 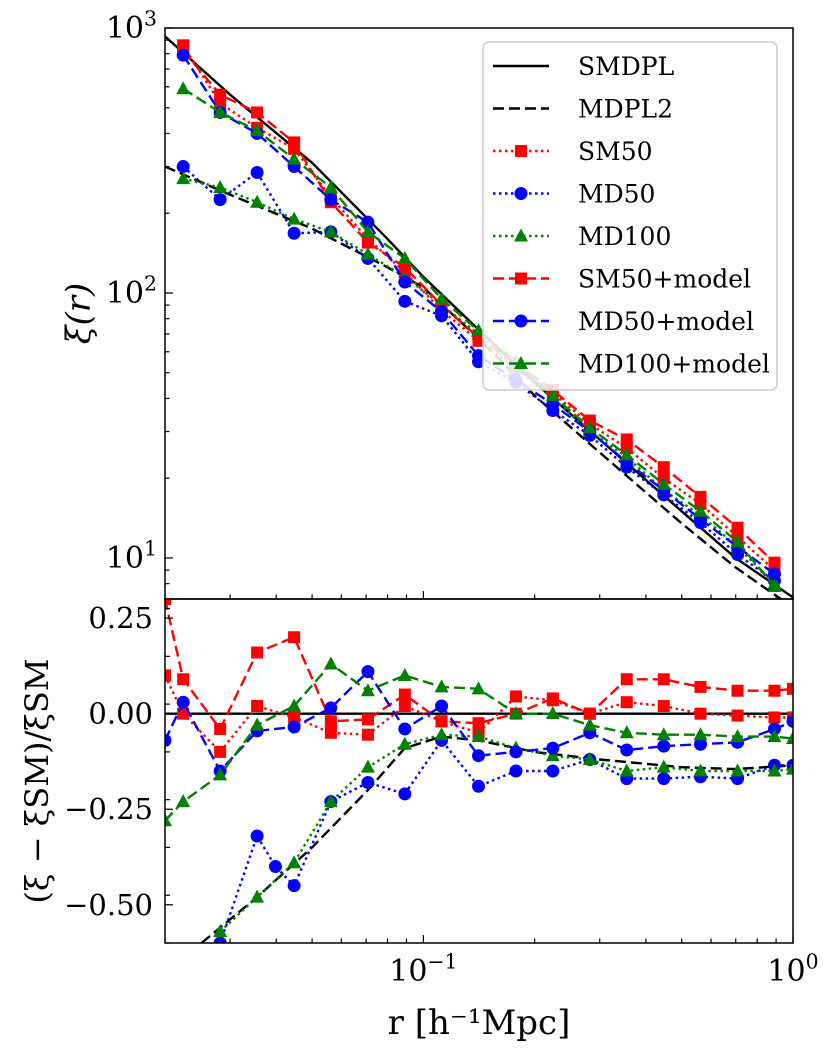 What do you see at coordinates (615, 151) in the screenshot?
I see `legend-label: SM50` at bounding box center [615, 151].